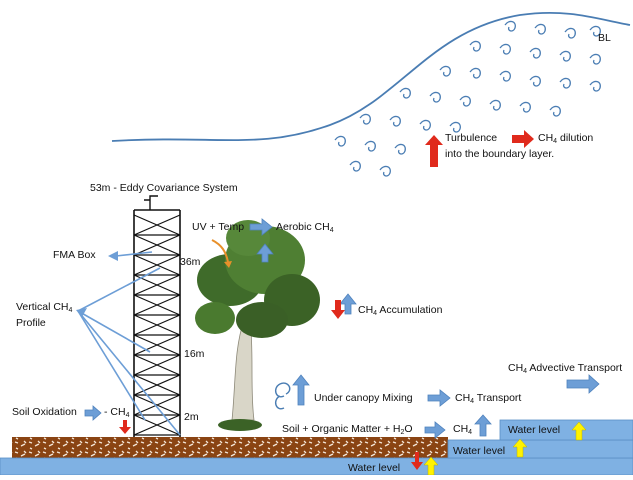 Image resolution: width=633 pixels, height=480 pixels. I want to click on ch4-accumulation-label: CH4 Accumulation, so click(400, 310).